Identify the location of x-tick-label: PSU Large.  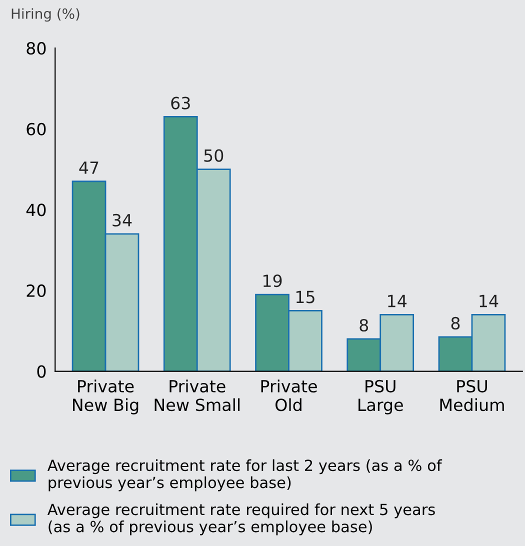
(380, 397).